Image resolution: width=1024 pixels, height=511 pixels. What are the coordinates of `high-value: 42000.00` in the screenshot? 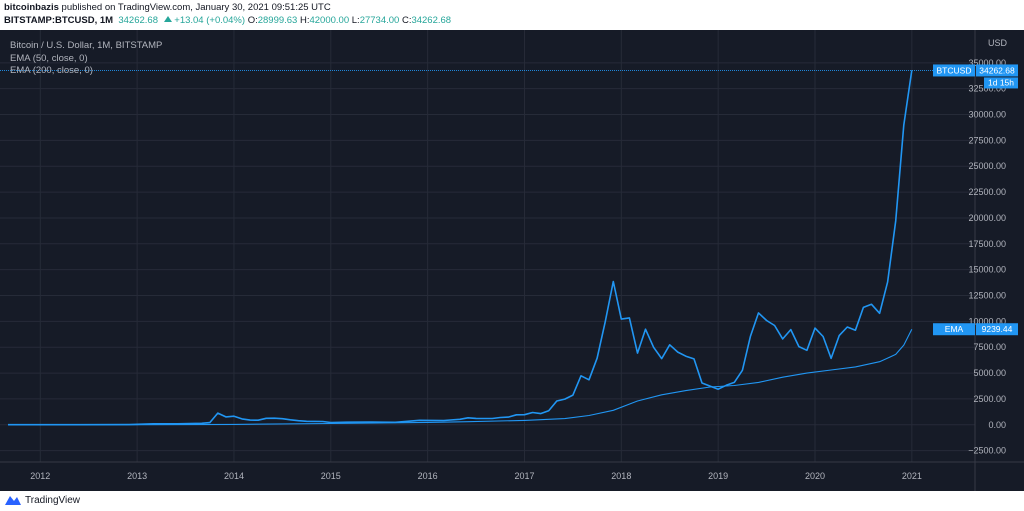 It's located at (329, 20).